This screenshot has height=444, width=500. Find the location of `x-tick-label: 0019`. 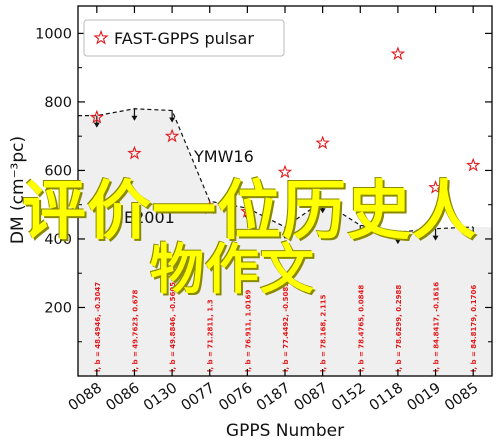

x-tick-label: 0019 is located at coordinates (423, 397).